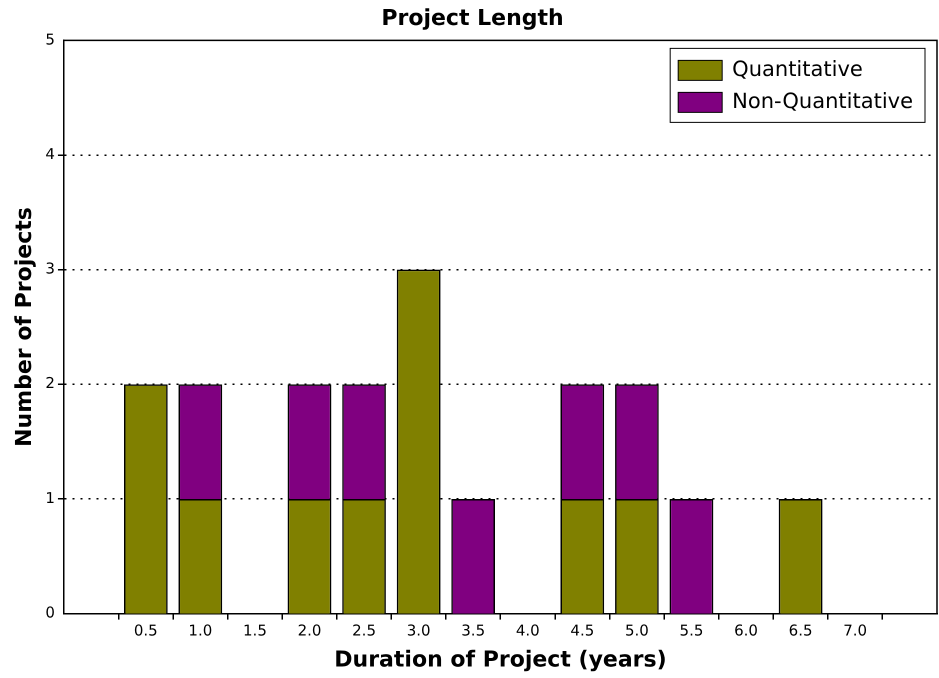 This screenshot has width=939, height=678. What do you see at coordinates (50, 153) in the screenshot?
I see `y-tick-label: 4` at bounding box center [50, 153].